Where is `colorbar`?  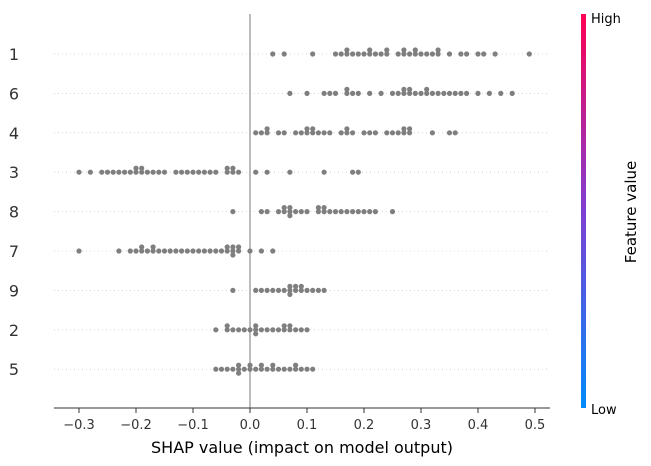
colorbar is located at coordinates (583, 211).